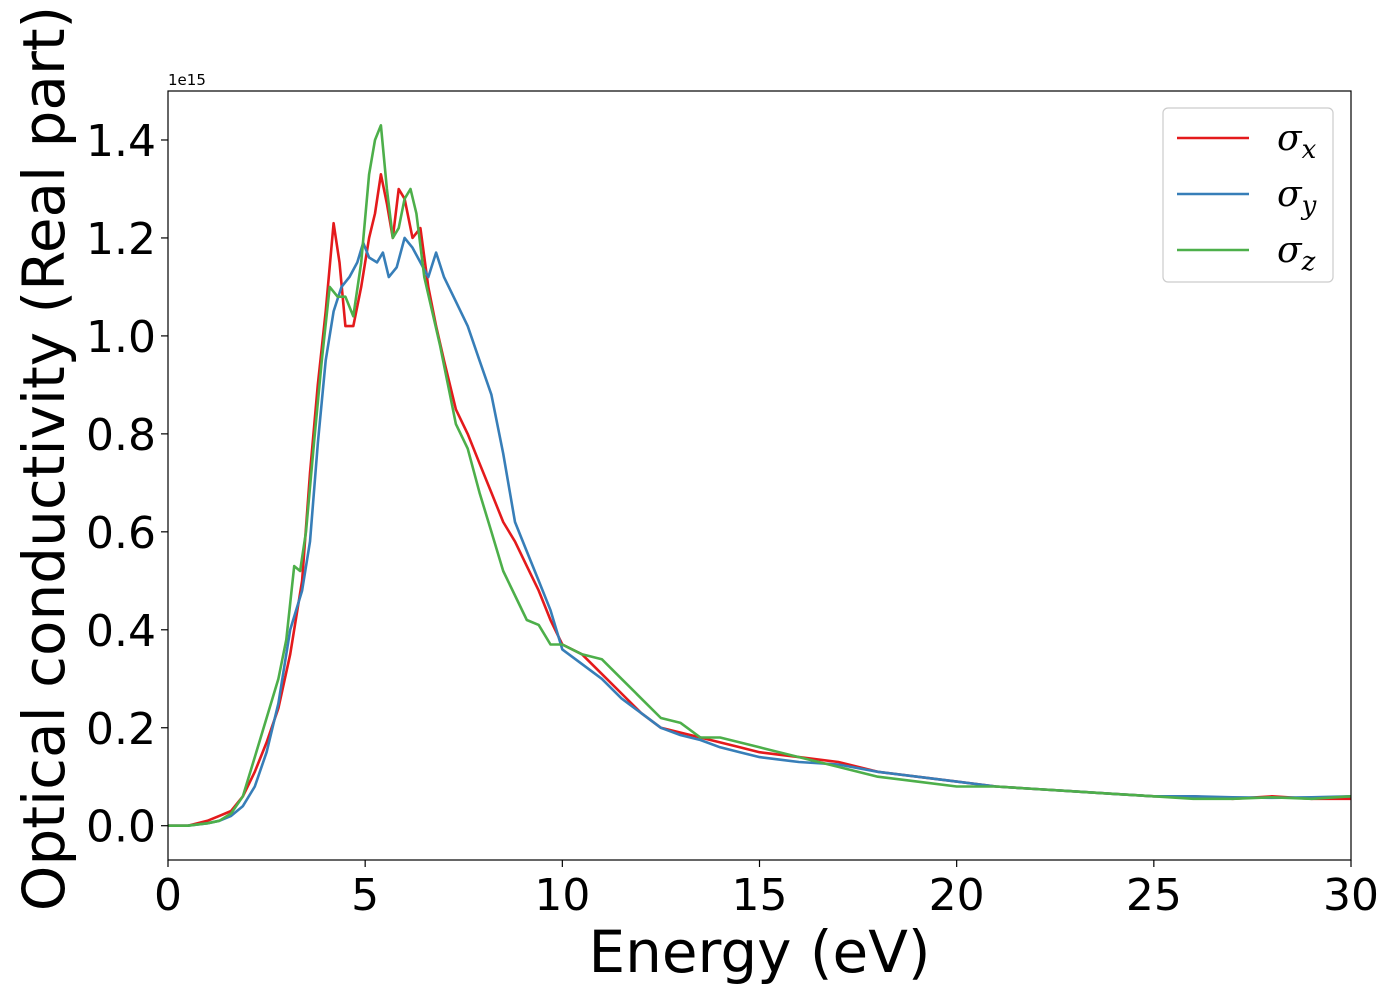  I want to click on x-tick-label: 5, so click(365, 895).